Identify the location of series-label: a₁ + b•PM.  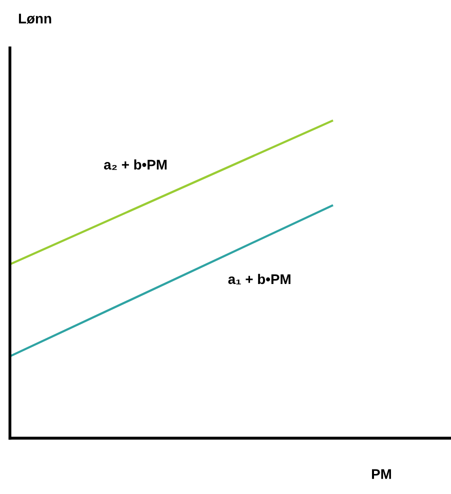
(259, 279).